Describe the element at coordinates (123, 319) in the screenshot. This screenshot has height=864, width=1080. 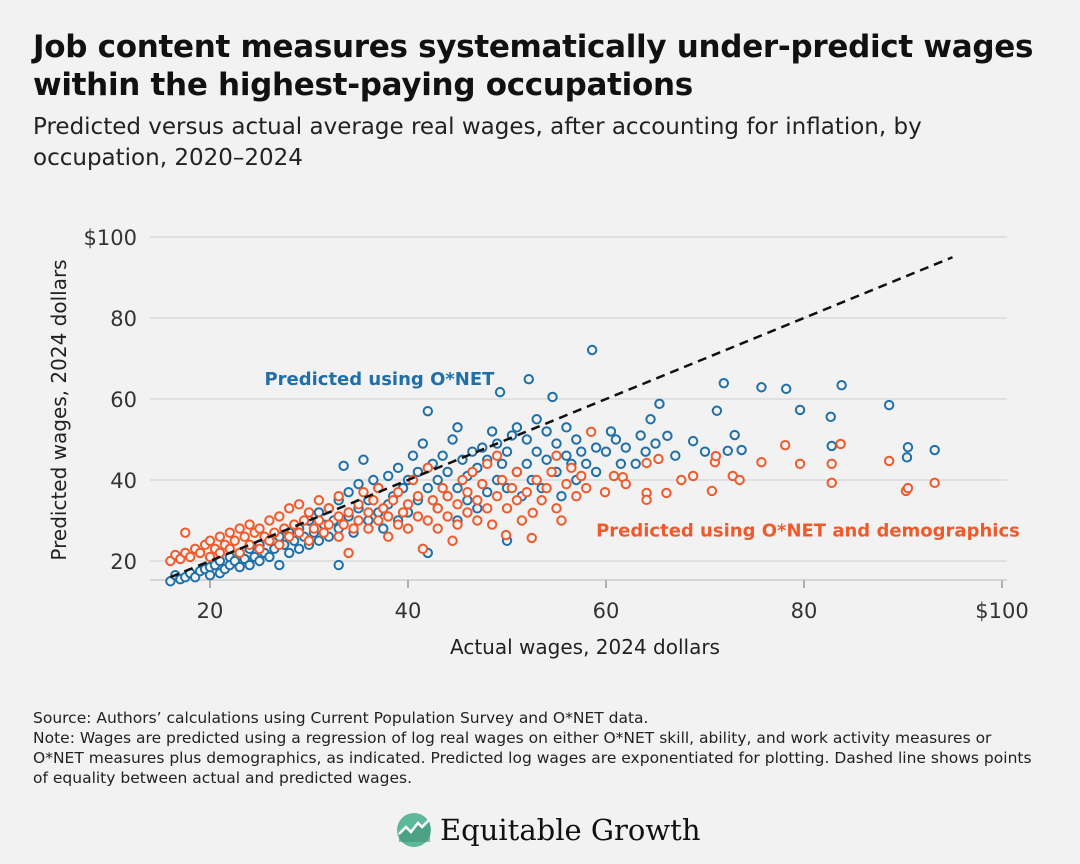
I see `y-tick-label: 80` at that location.